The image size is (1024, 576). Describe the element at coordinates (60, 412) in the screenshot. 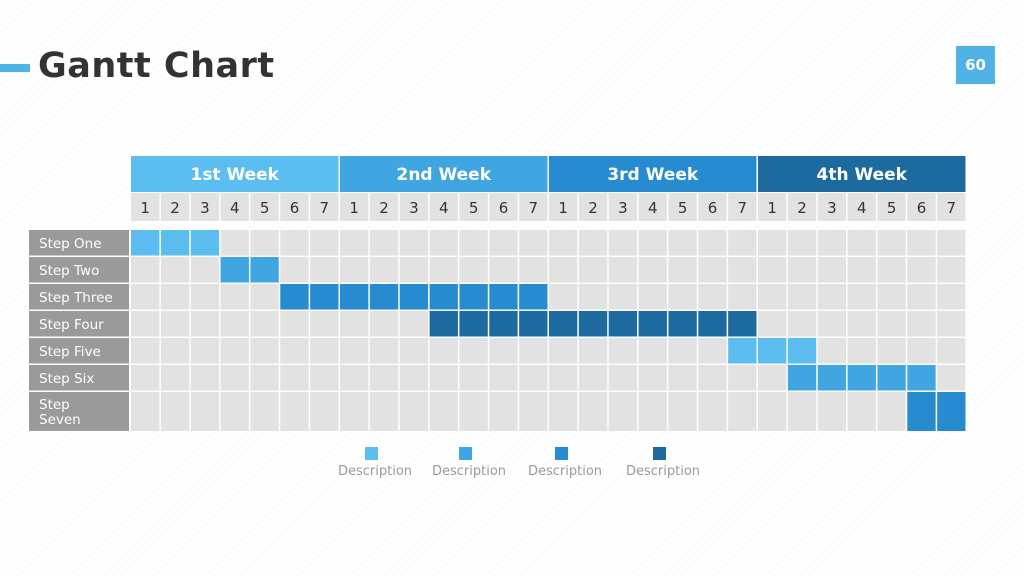

I see `task-label: Step Seven` at that location.